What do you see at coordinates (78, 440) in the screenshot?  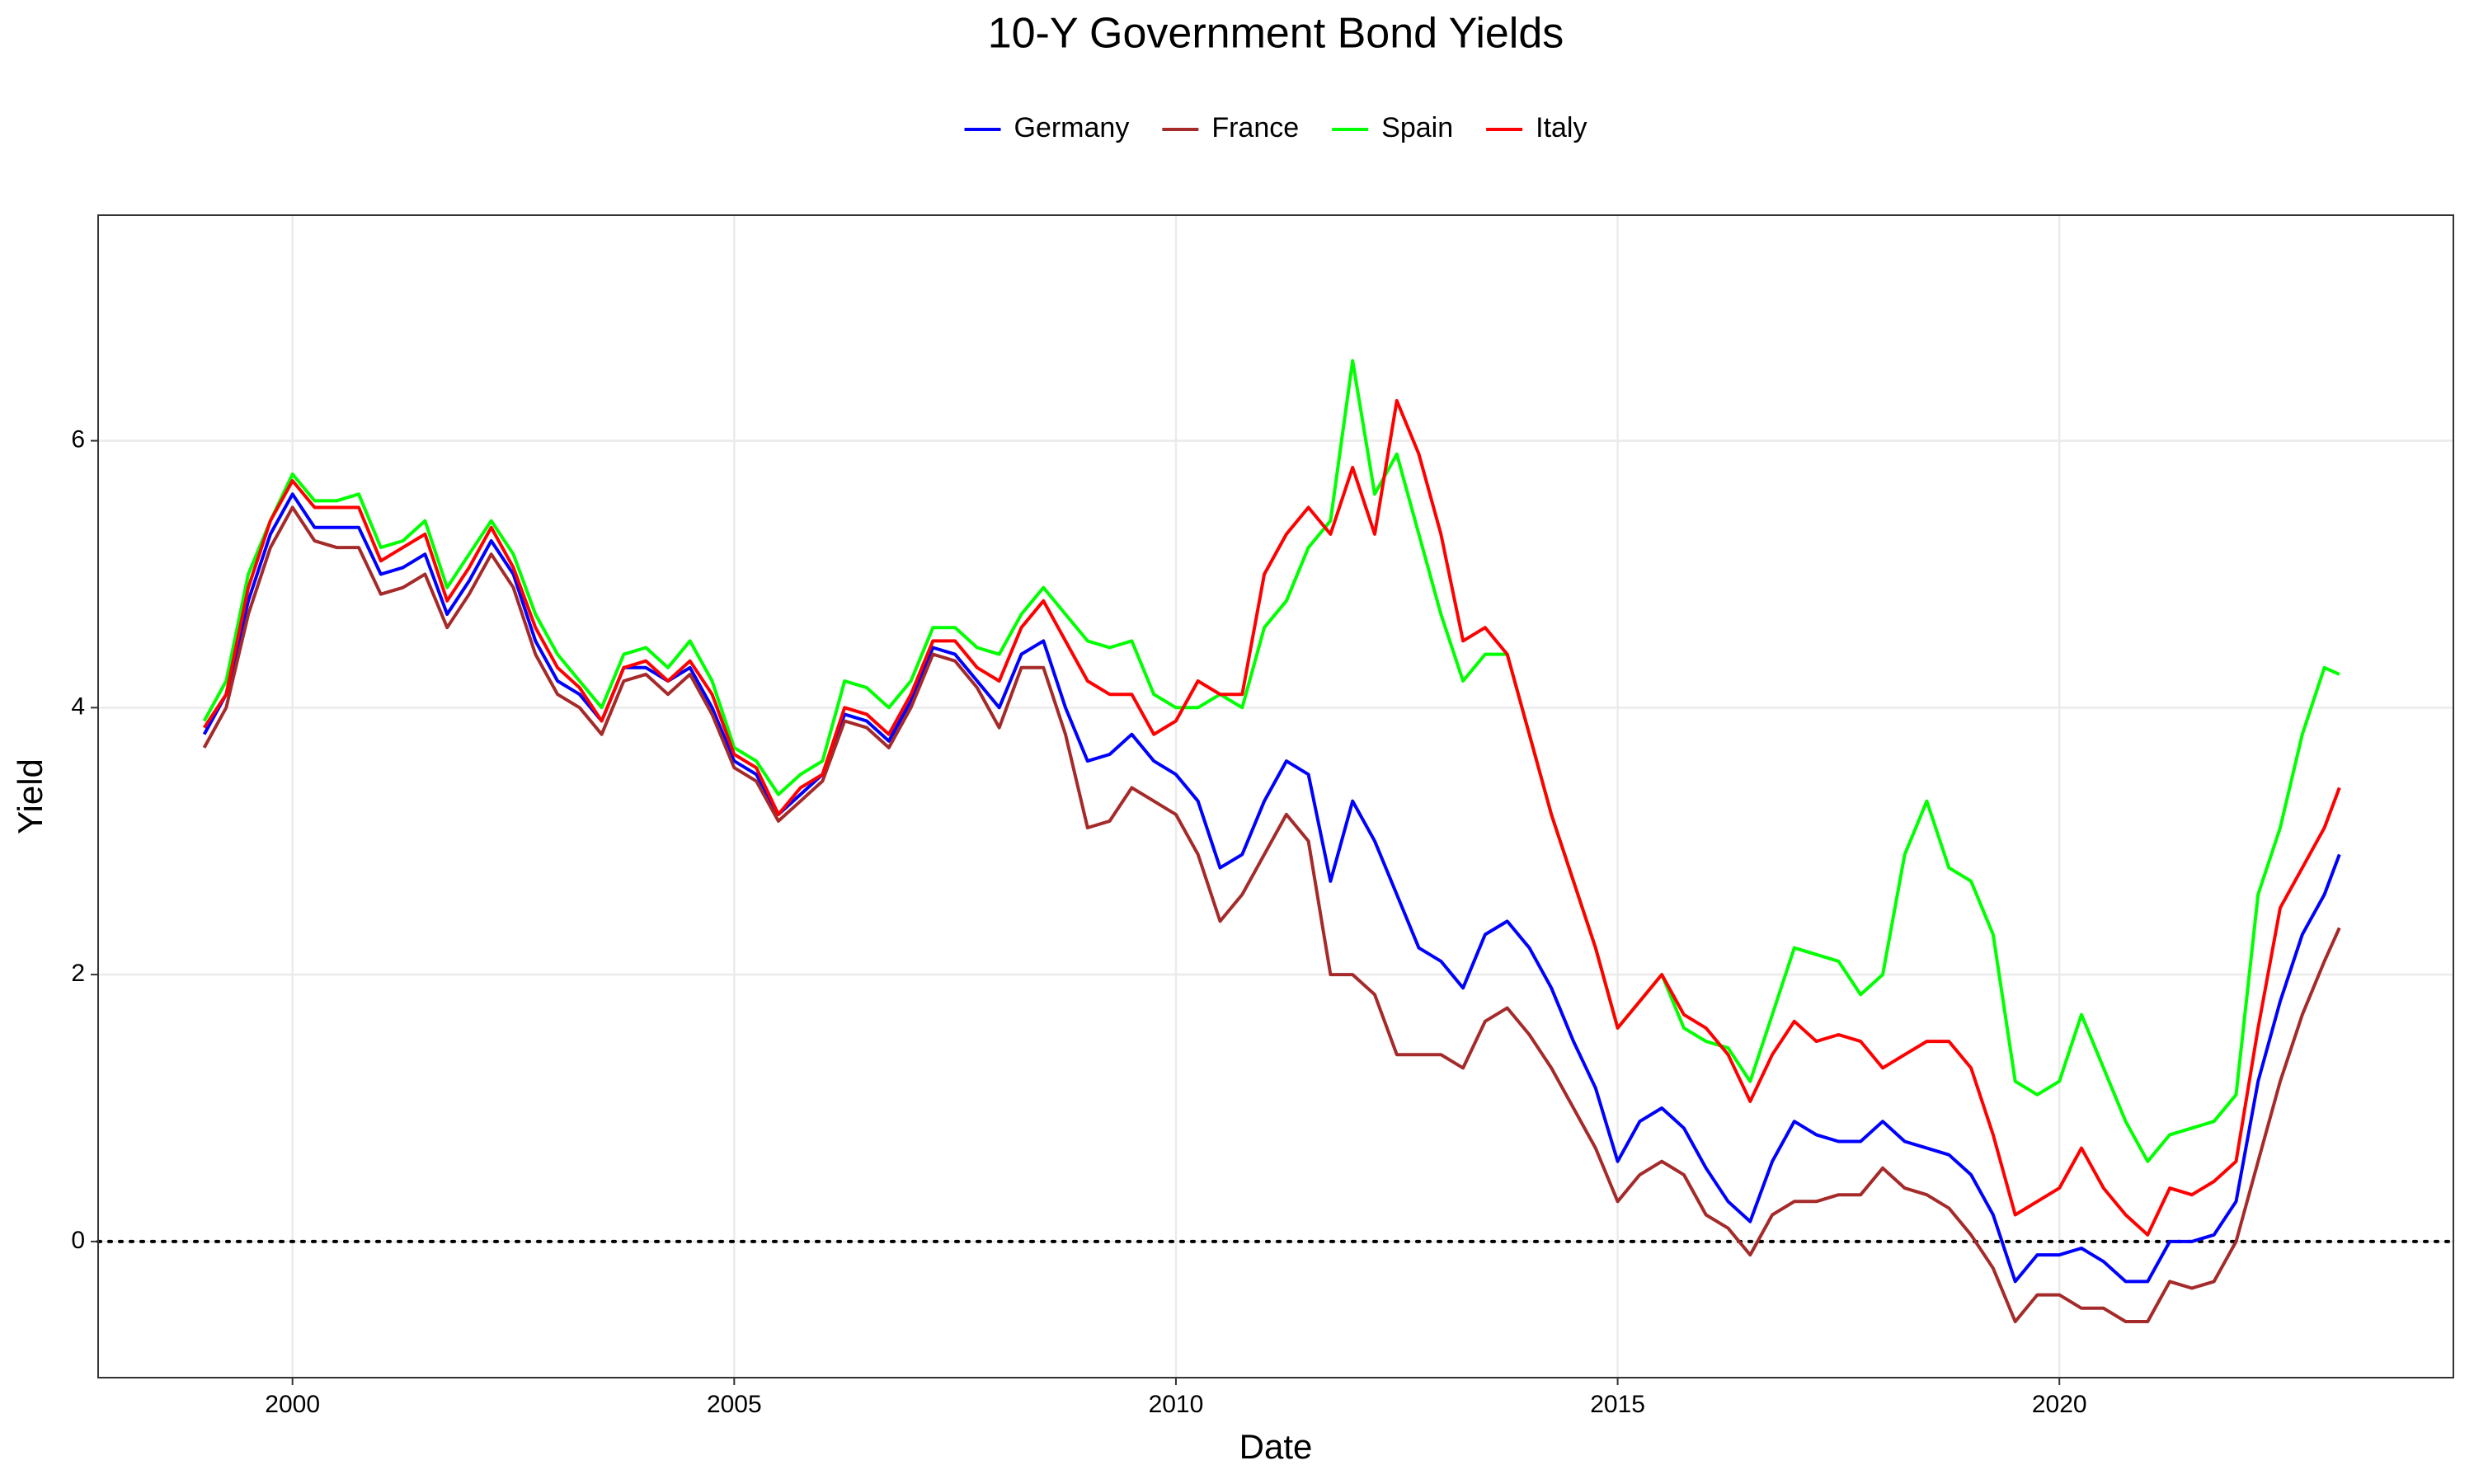 I see `y-tick-label: 6` at bounding box center [78, 440].